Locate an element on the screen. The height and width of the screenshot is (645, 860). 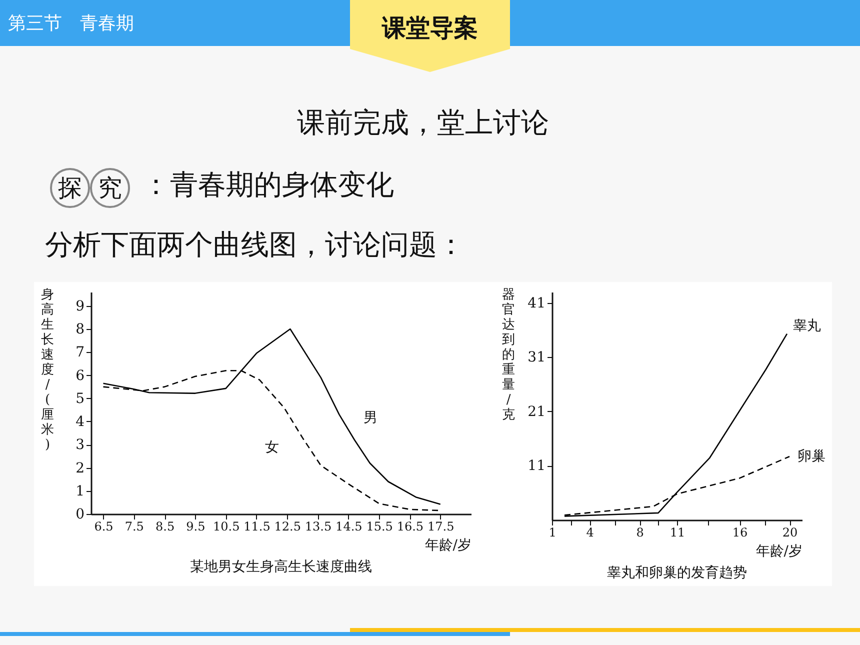
x-tick-label: 11 is located at coordinates (678, 533).